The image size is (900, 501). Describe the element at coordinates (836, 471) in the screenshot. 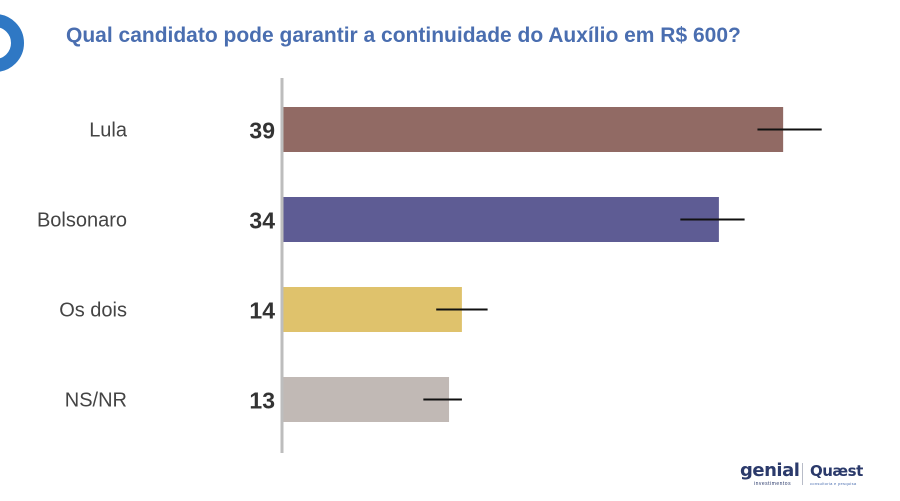

I see `quaest-logo: Quæst` at that location.